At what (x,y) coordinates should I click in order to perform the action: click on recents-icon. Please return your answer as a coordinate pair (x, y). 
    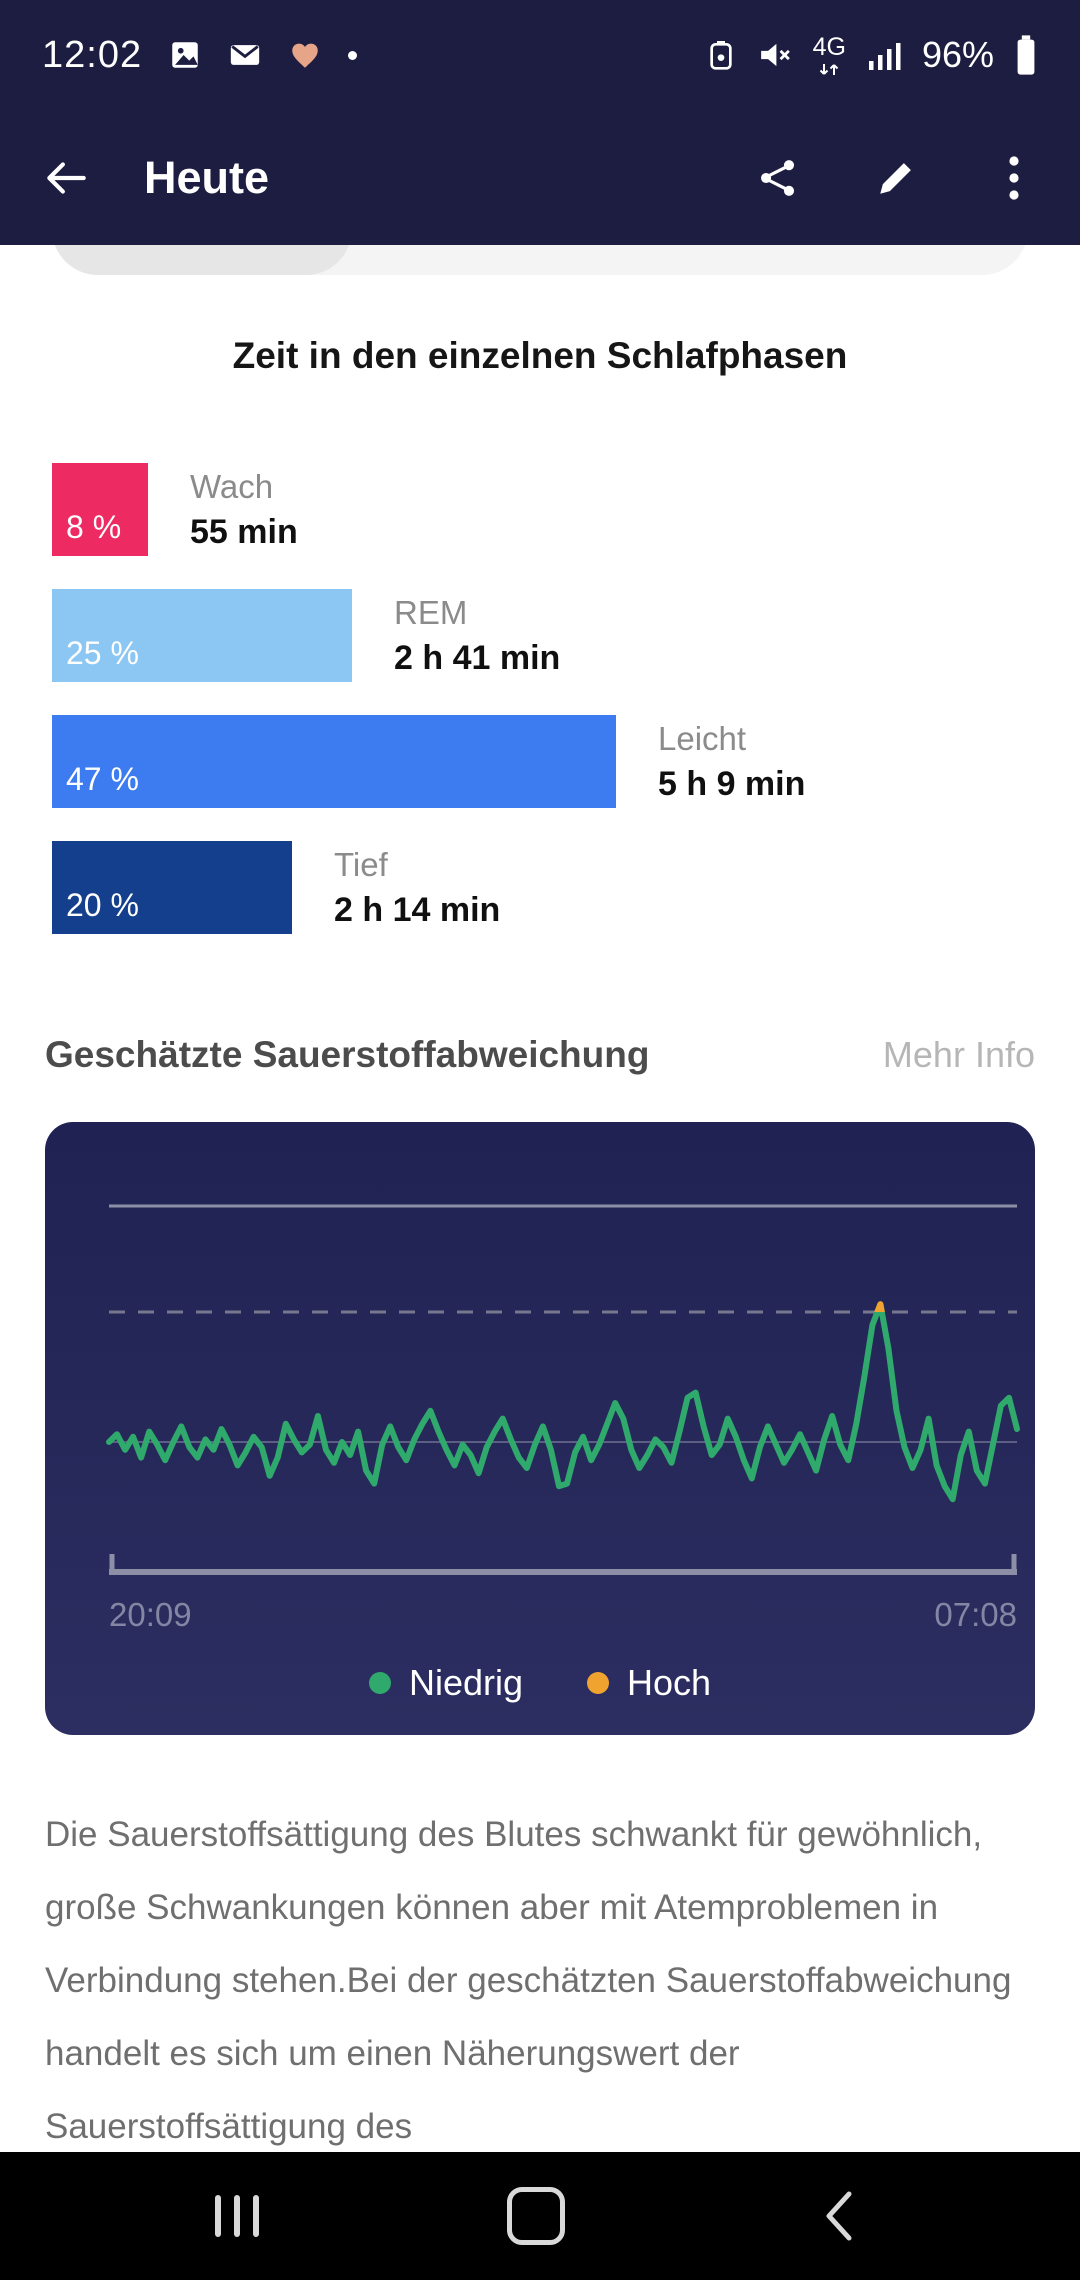
    Looking at the image, I should click on (237, 2216).